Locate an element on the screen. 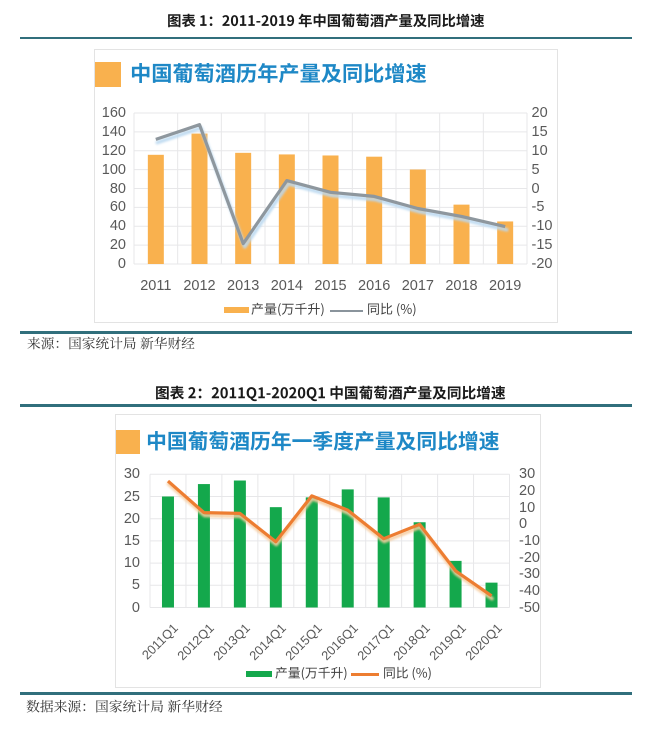  chart2-left-tick: 5 is located at coordinates (135, 585).